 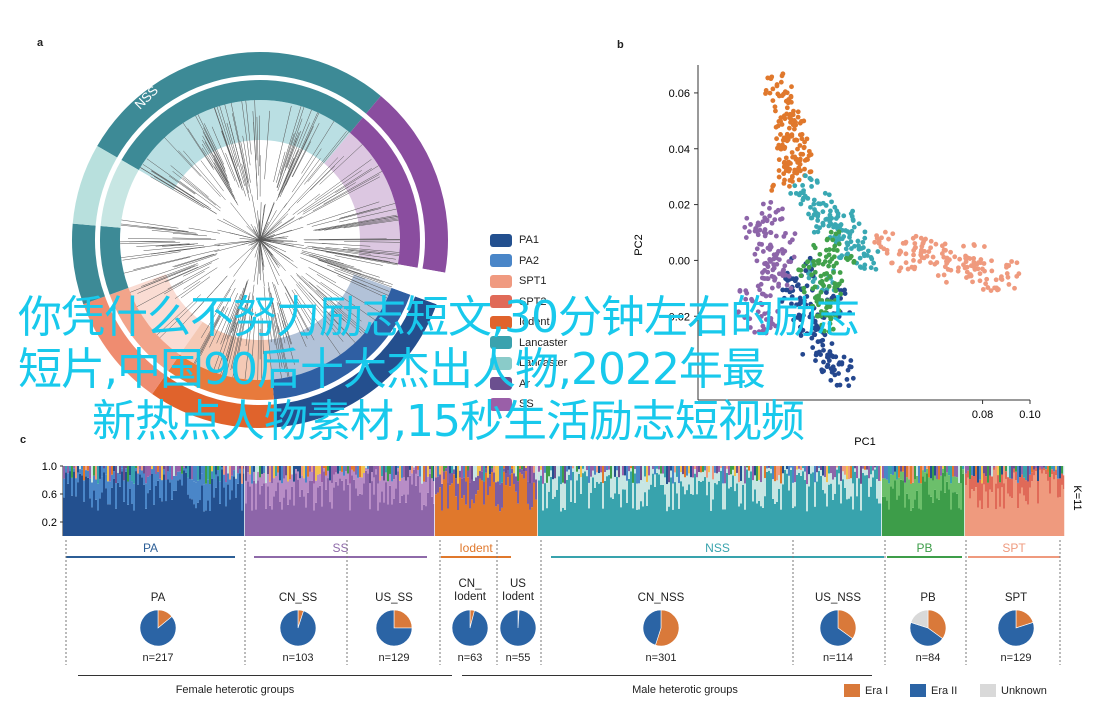 I want to click on tree-ring-outer-segment, so click(x=239, y=105).